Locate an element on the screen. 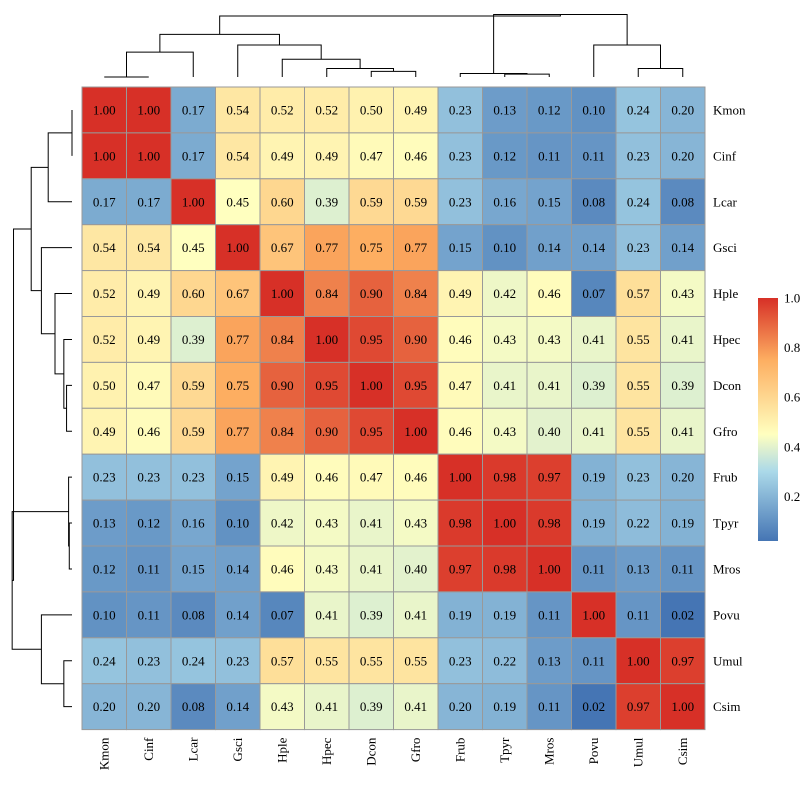 The width and height of the screenshot is (800, 792). cell-value-label: 0.13 is located at coordinates (504, 109).